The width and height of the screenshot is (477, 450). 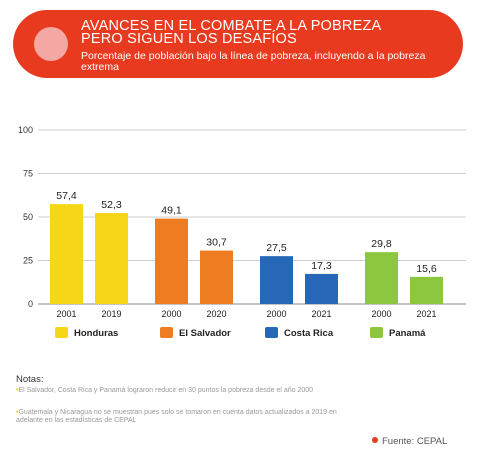 I want to click on data-label: 57,4, so click(x=66, y=196).